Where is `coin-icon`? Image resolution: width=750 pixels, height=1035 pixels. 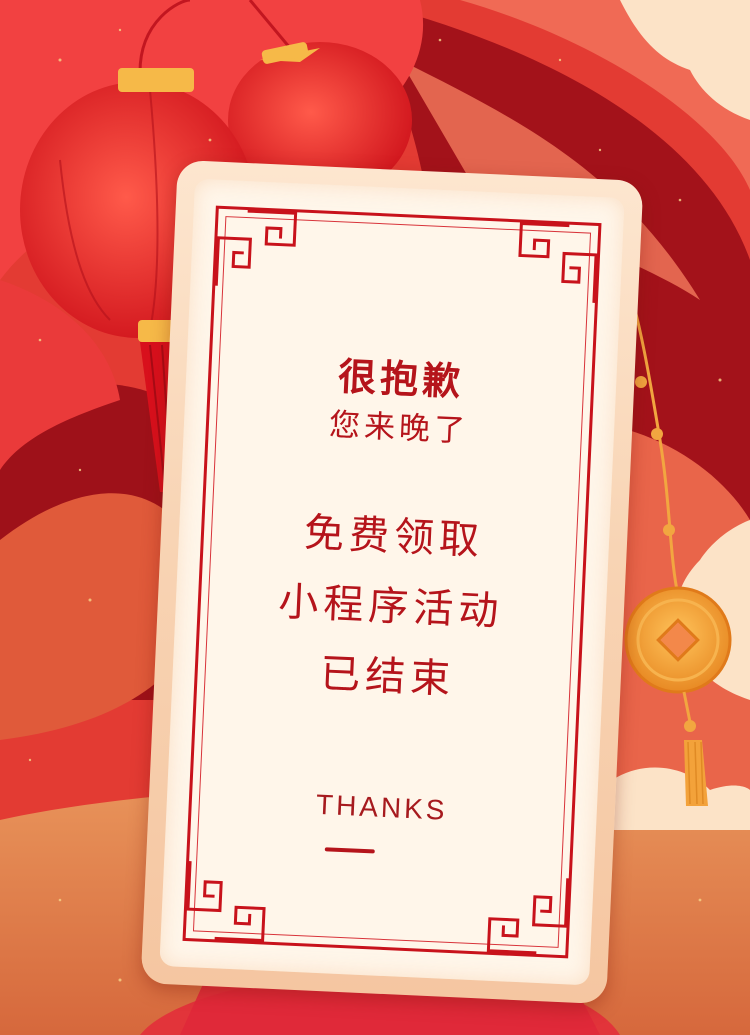
coin-icon is located at coordinates (677, 540).